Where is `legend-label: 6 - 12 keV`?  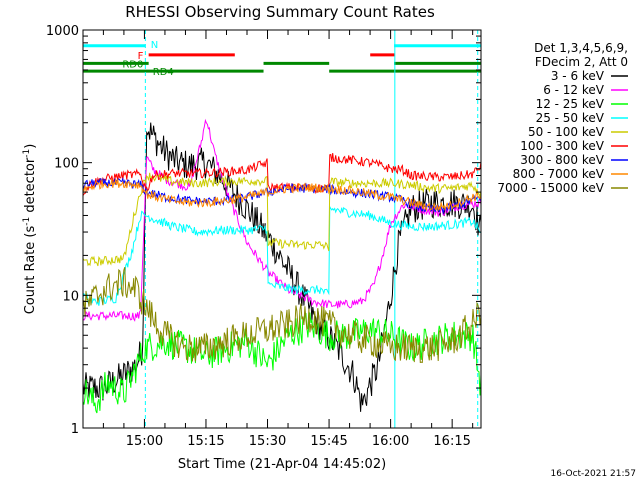
legend-label: 6 - 12 keV is located at coordinates (574, 90).